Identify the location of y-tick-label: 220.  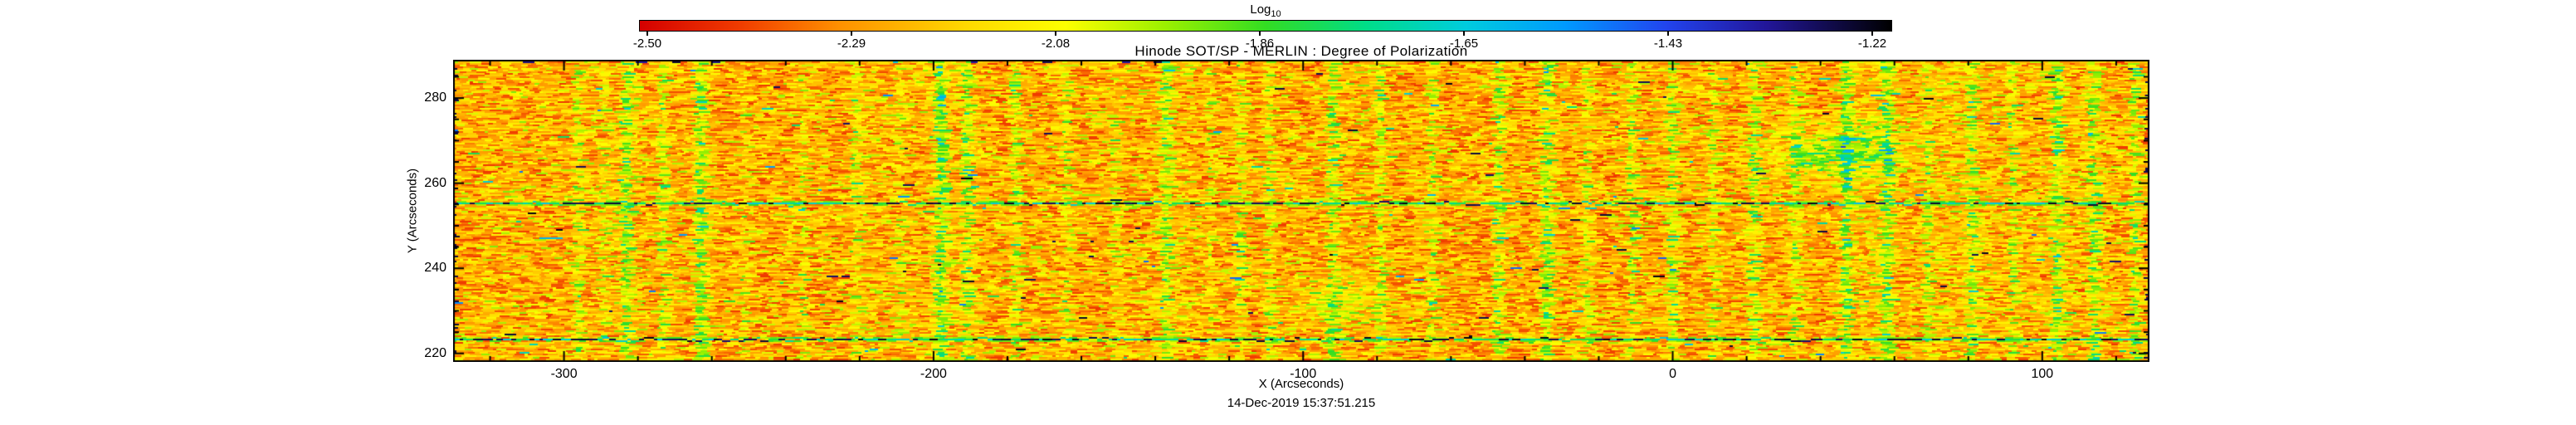
(435, 352).